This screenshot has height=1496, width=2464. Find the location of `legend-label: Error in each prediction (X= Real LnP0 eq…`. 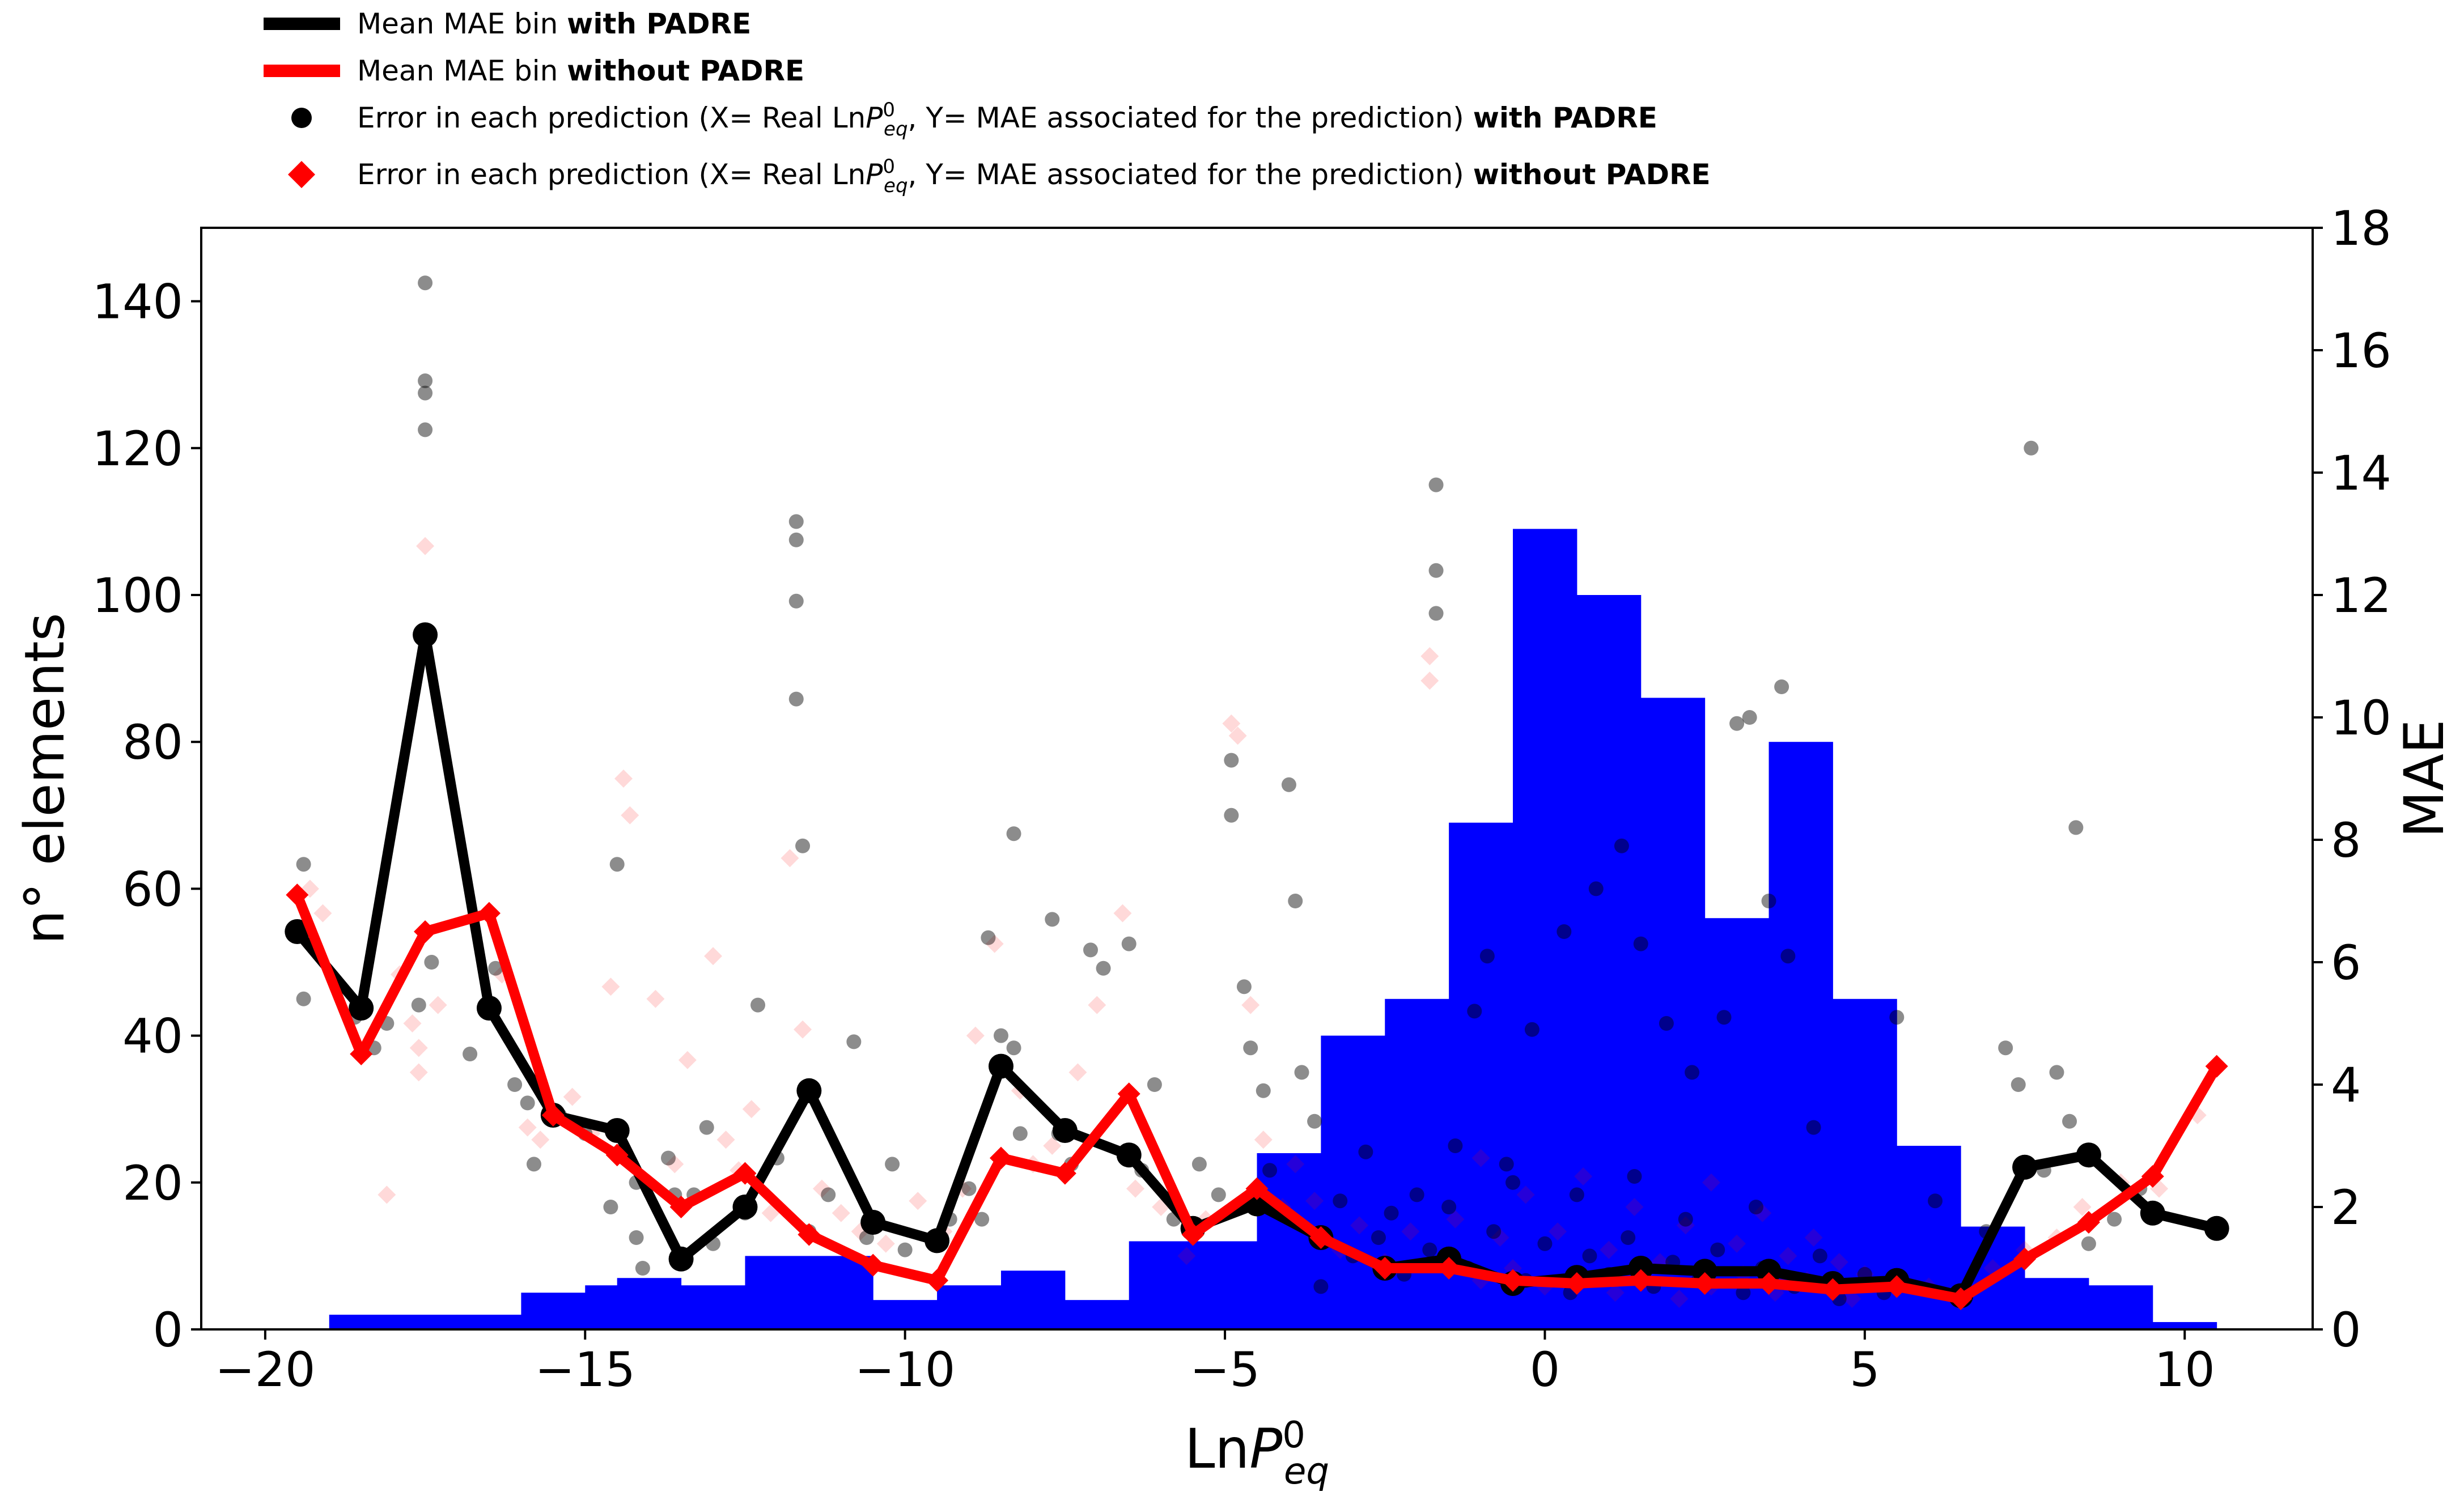

legend-label: Error in each prediction (X= Real LnP0 eq… is located at coordinates (1007, 120).